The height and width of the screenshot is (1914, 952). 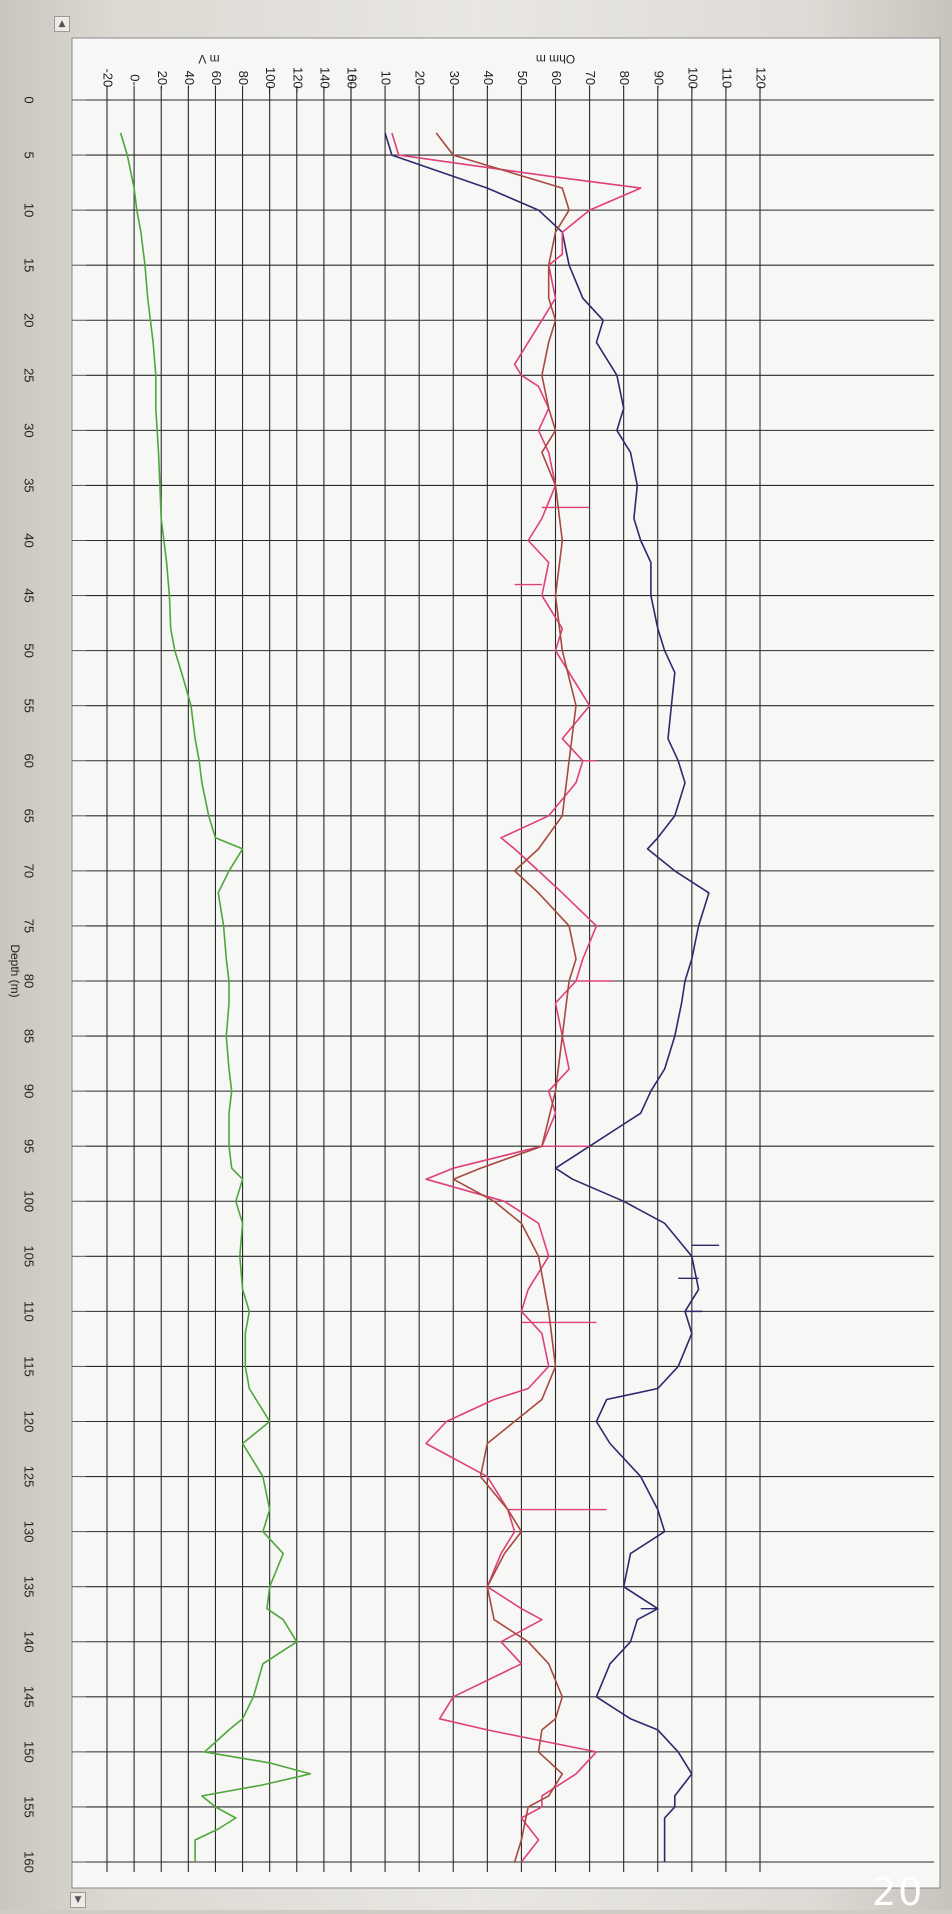 I want to click on depth-tick-label: 45, so click(x=29, y=595).